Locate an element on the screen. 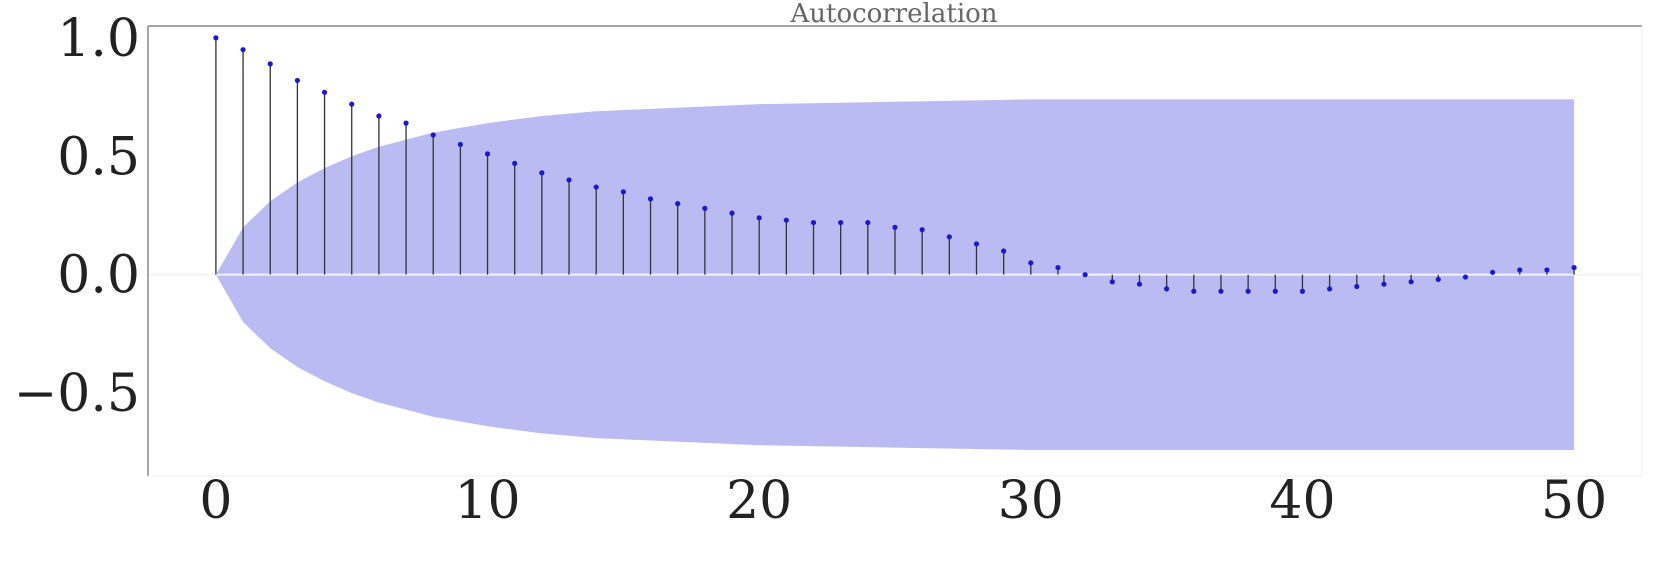 Image resolution: width=1676 pixels, height=568 pixels. x-tick-label: 40 is located at coordinates (1302, 501).